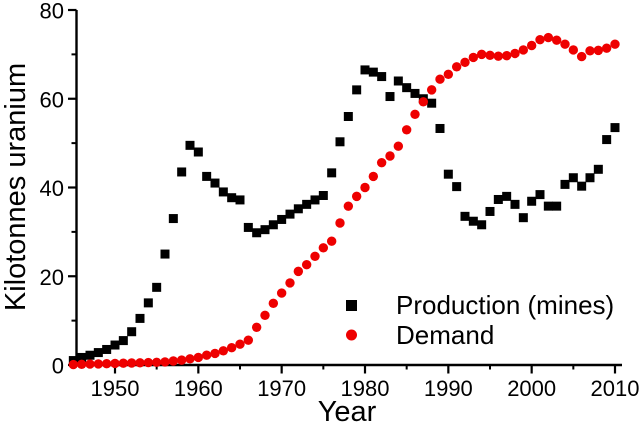  I want to click on x-tick-label: 2010, so click(615, 388).